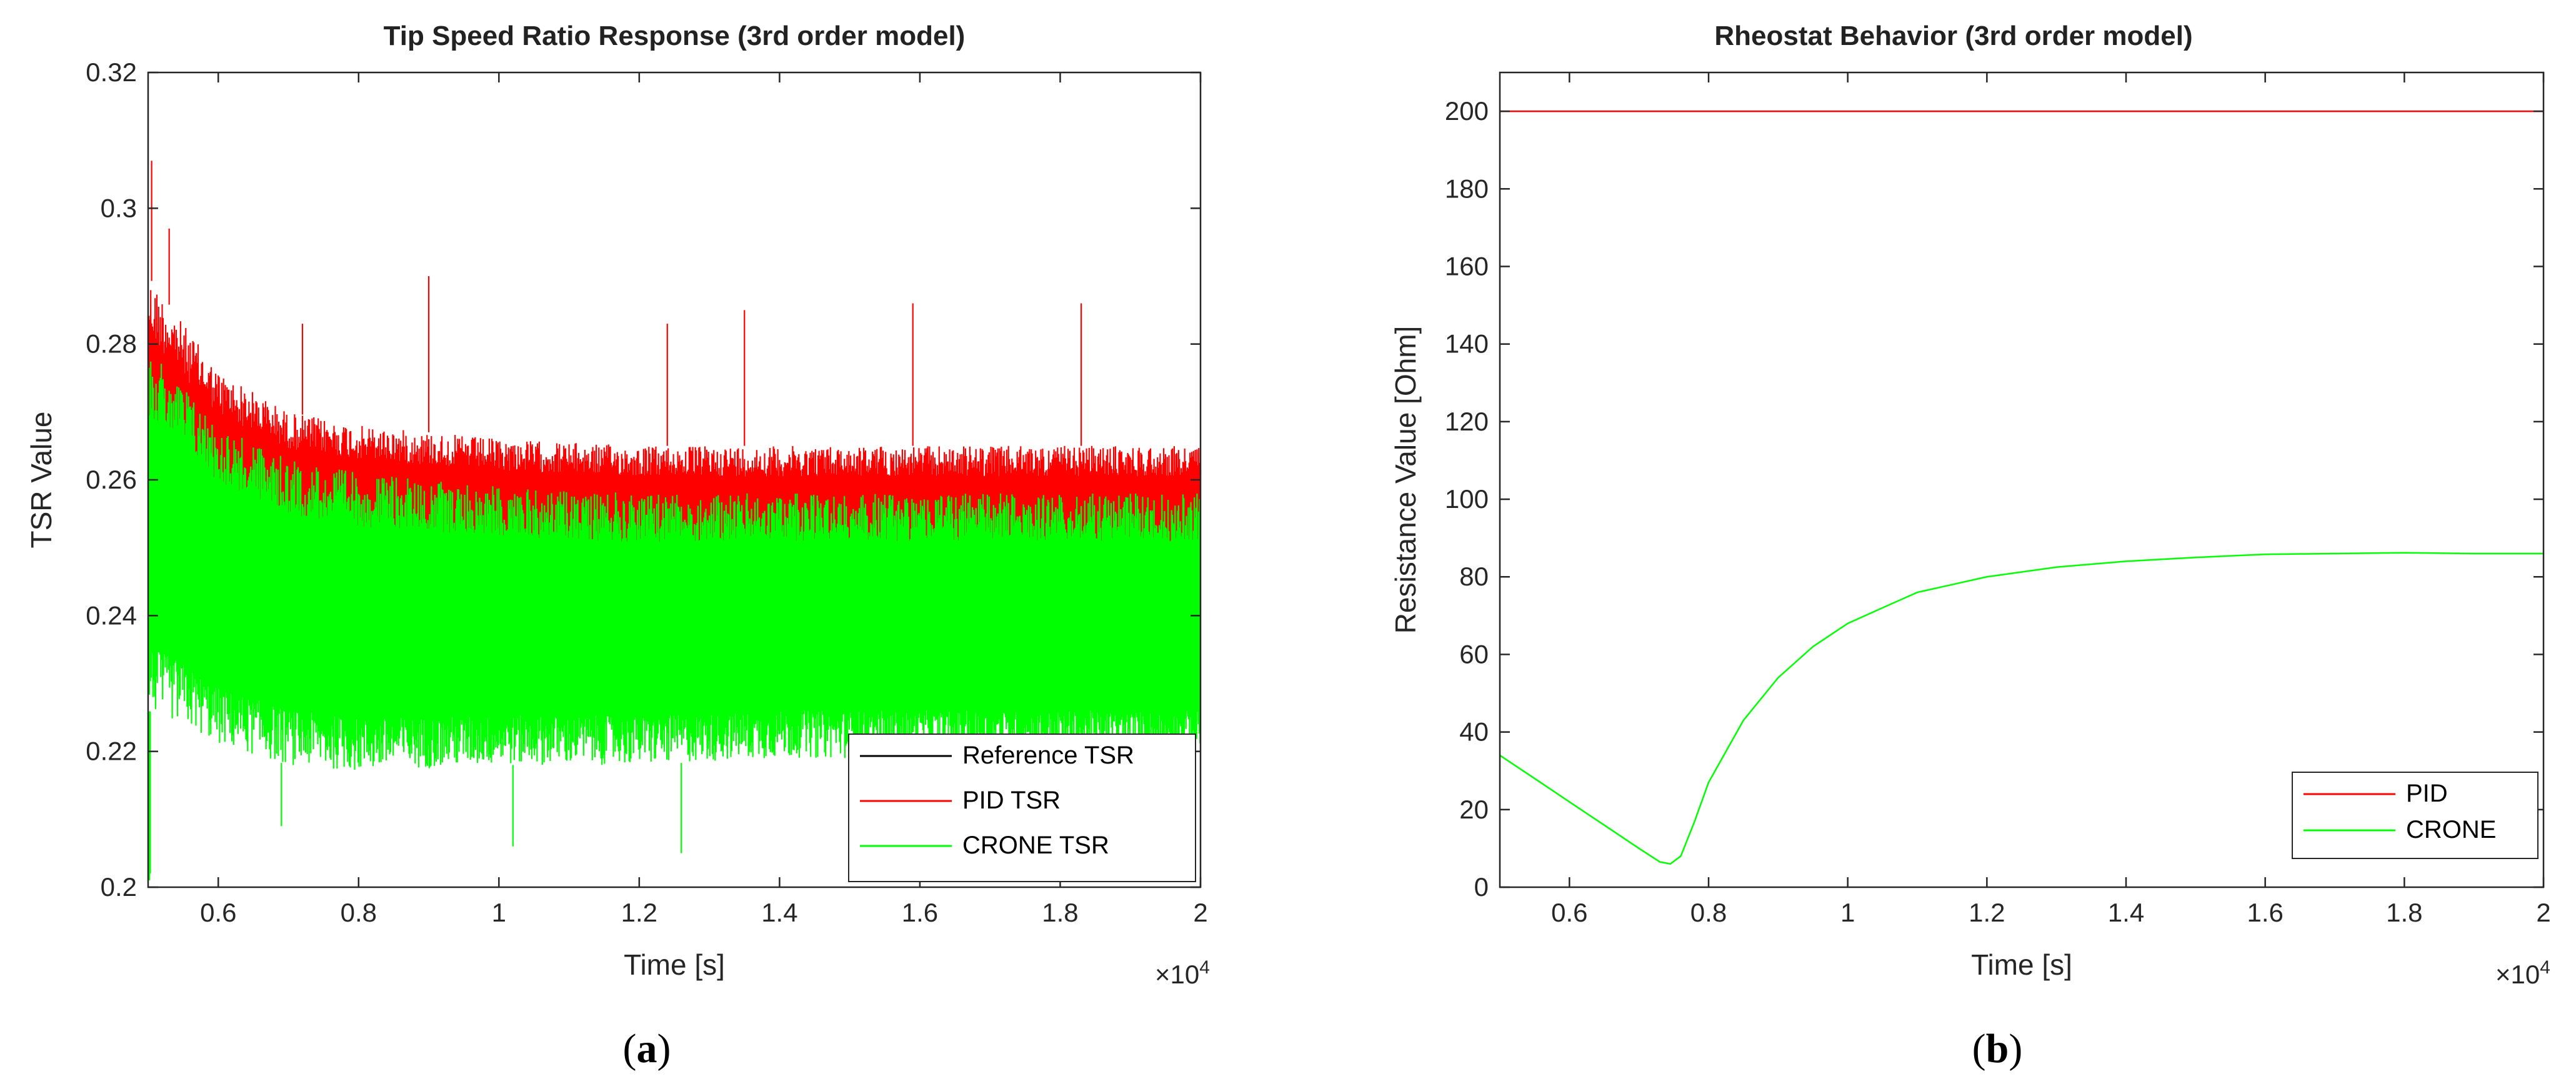 The image size is (2576, 1084). I want to click on panel-b-y-tick-label: 200, so click(1467, 111).